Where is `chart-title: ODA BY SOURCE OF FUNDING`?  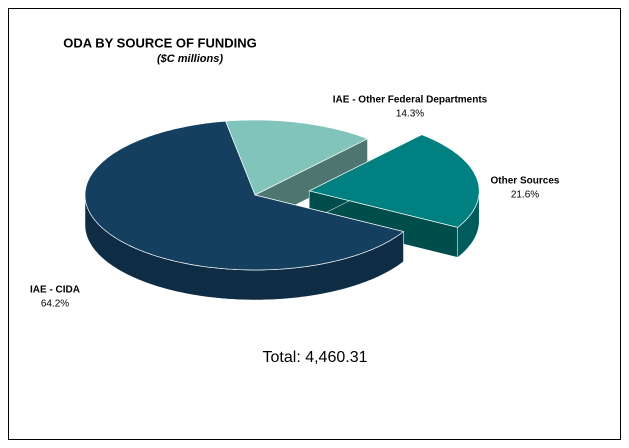
chart-title: ODA BY SOURCE OF FUNDING is located at coordinates (160, 42).